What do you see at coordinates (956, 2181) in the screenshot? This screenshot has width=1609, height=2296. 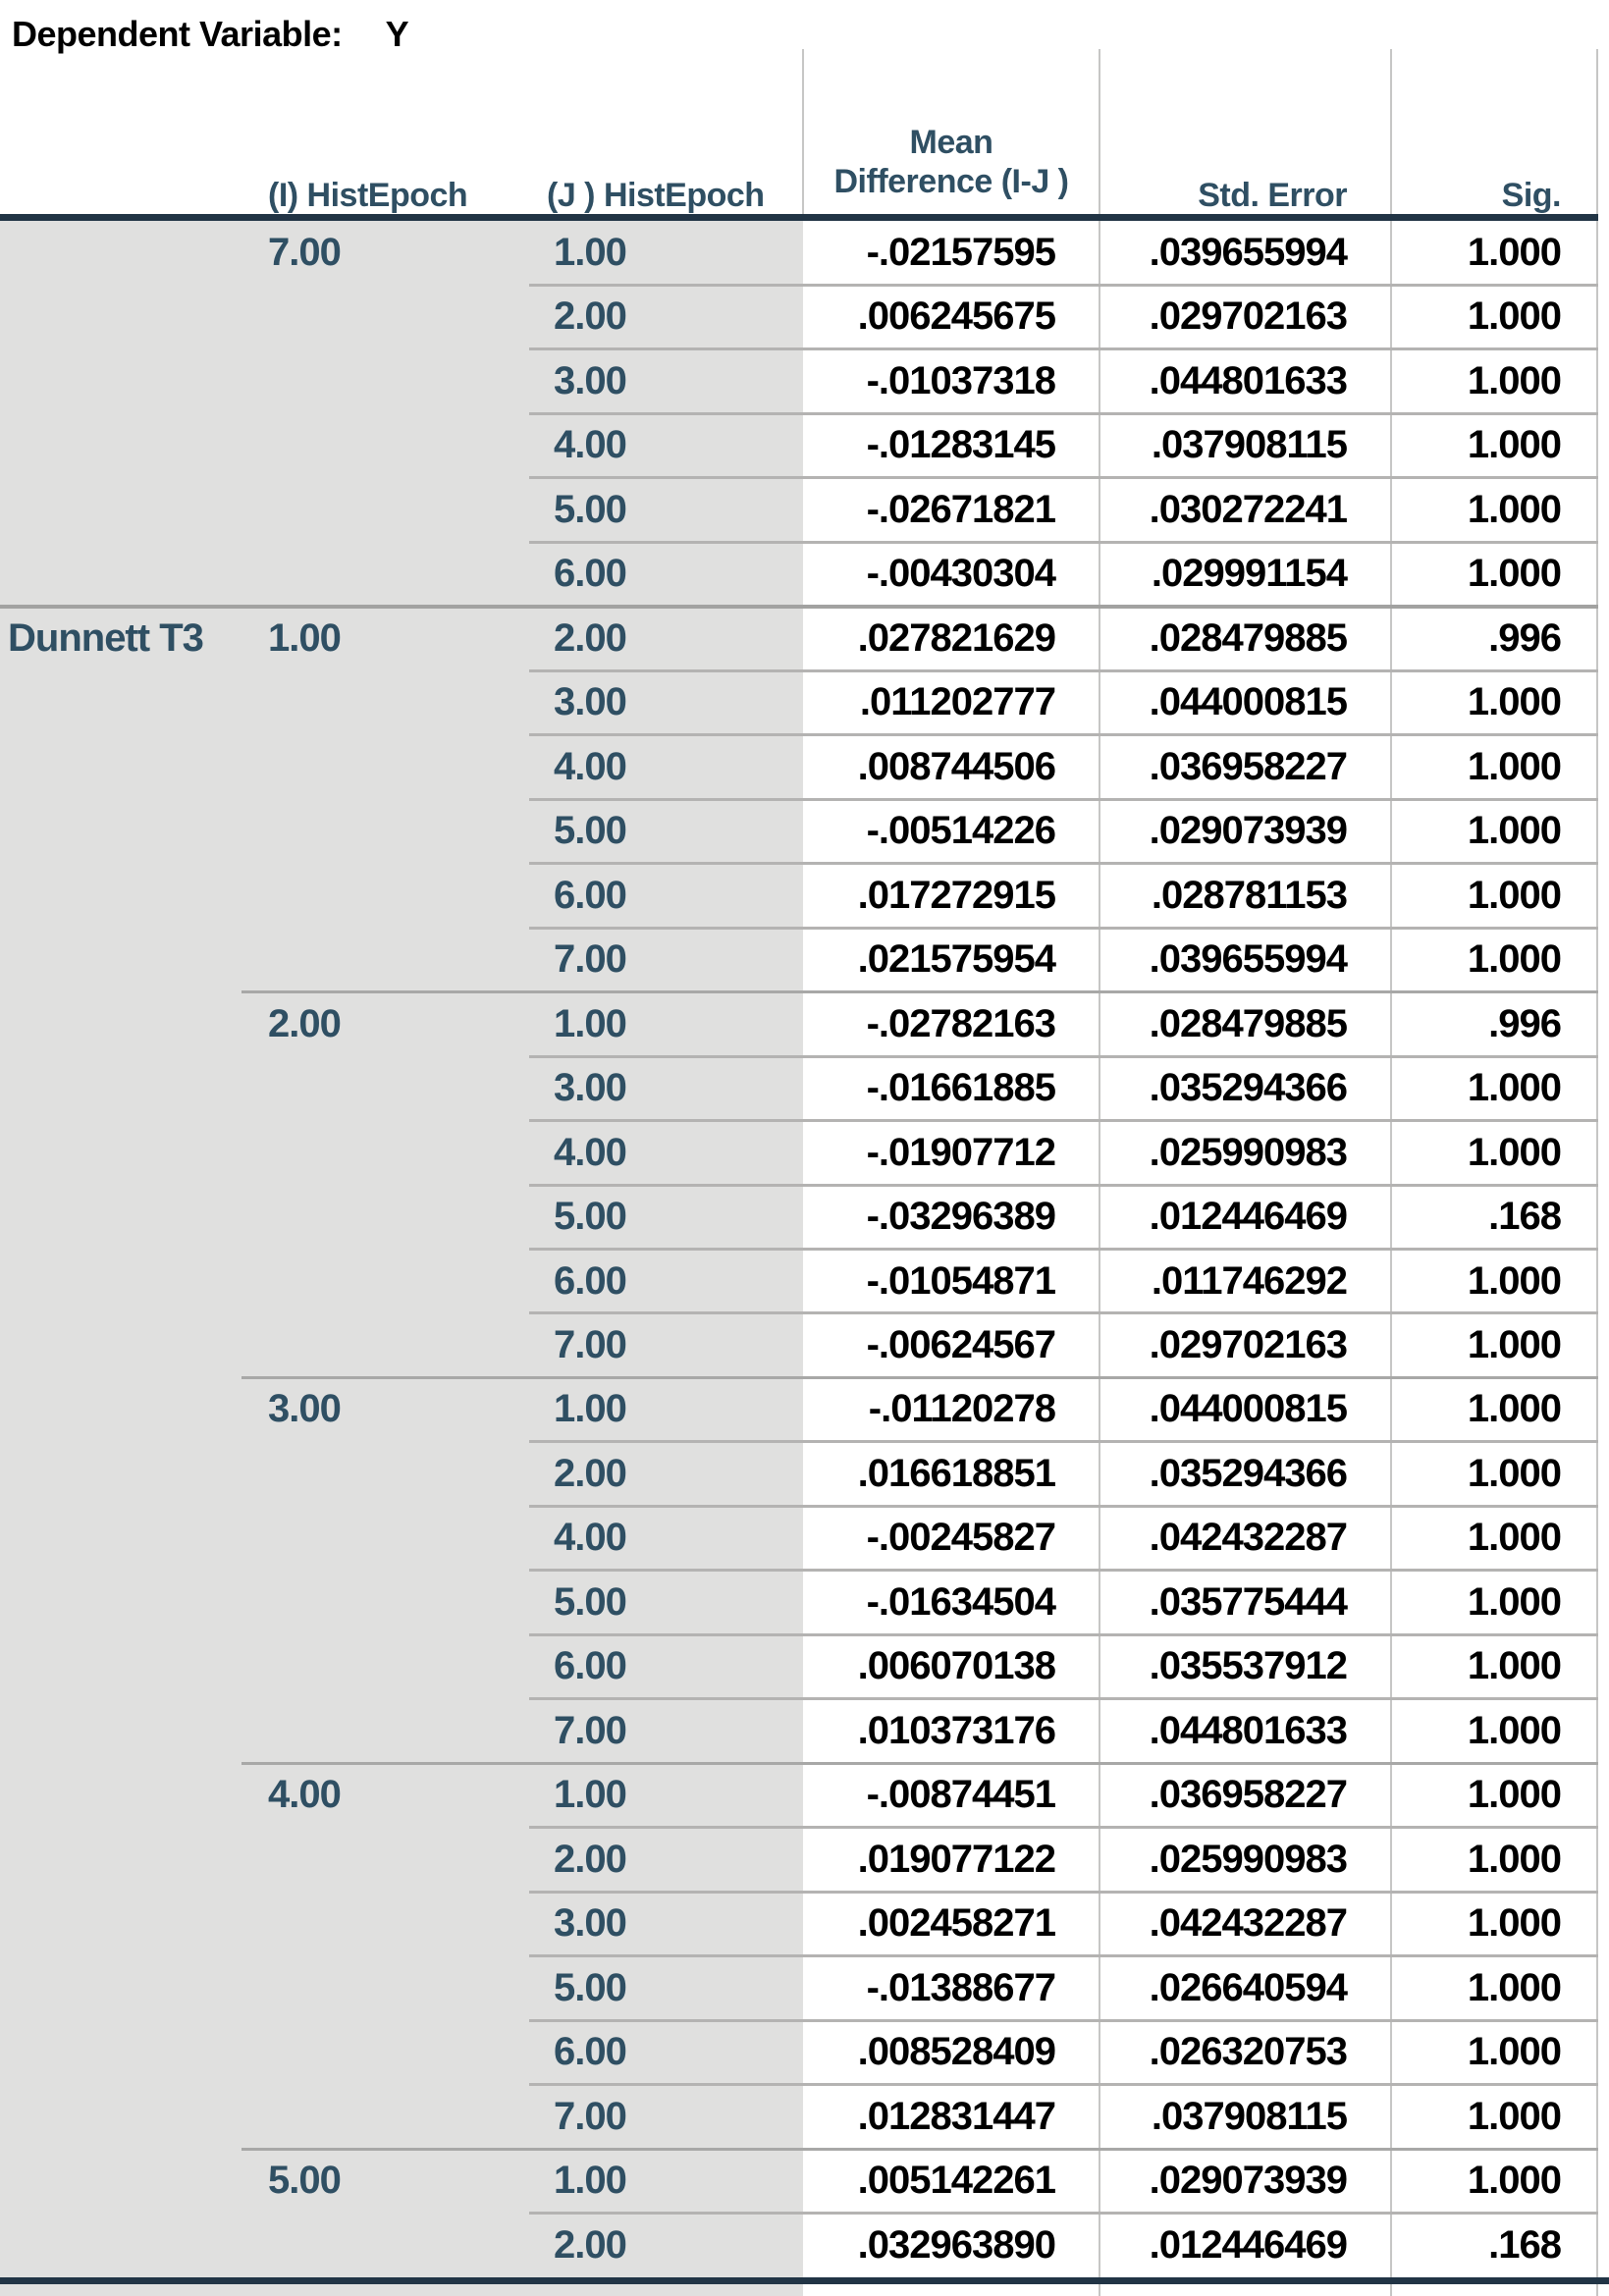 I see `mean-difference-value: .005142261` at bounding box center [956, 2181].